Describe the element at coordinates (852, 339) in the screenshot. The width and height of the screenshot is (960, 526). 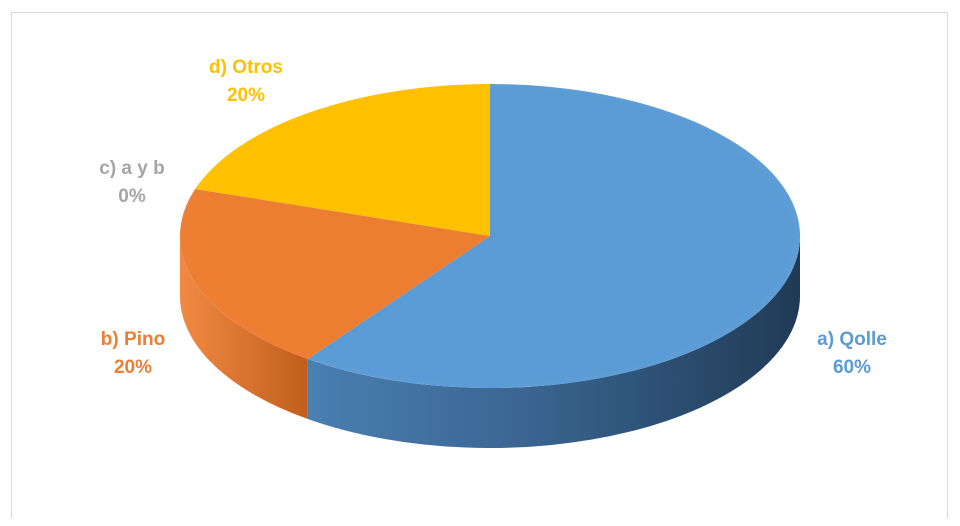
I see `label-category: a) Qolle` at that location.